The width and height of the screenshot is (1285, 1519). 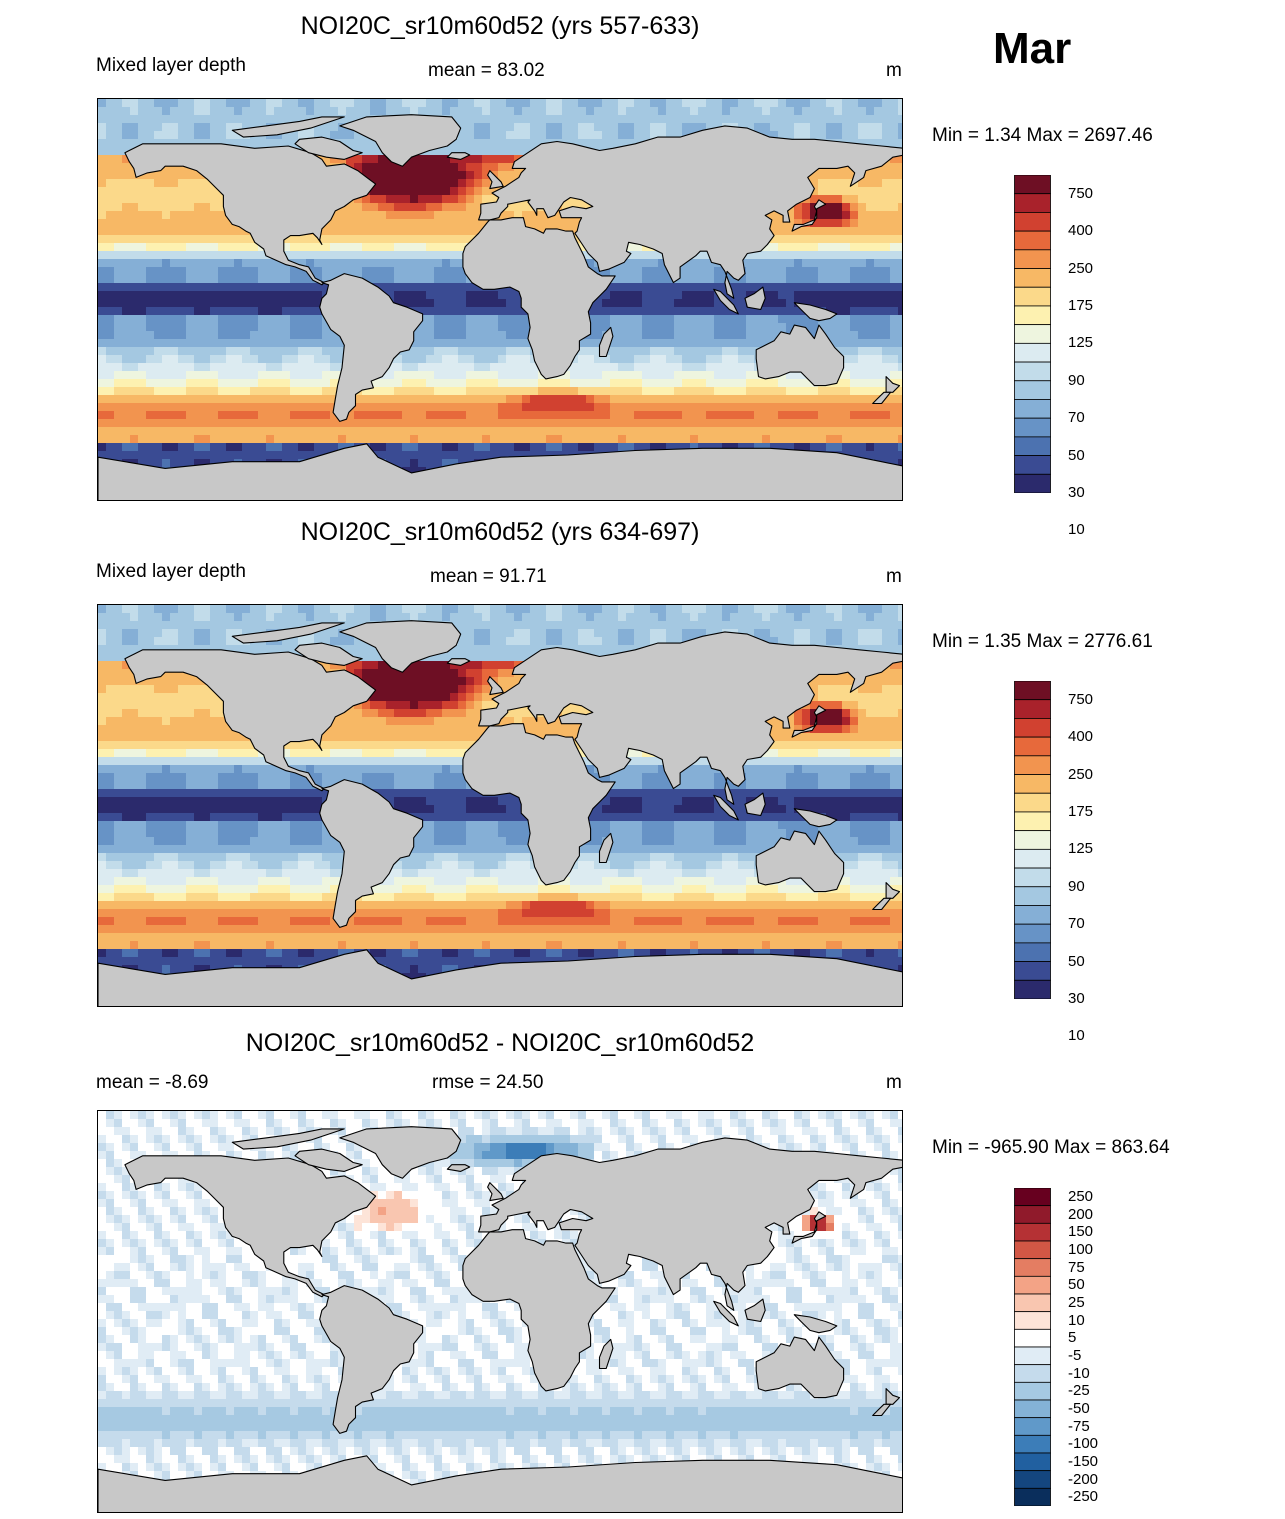 What do you see at coordinates (1083, 1444) in the screenshot?
I see `colorbar-tick-label: -100` at bounding box center [1083, 1444].